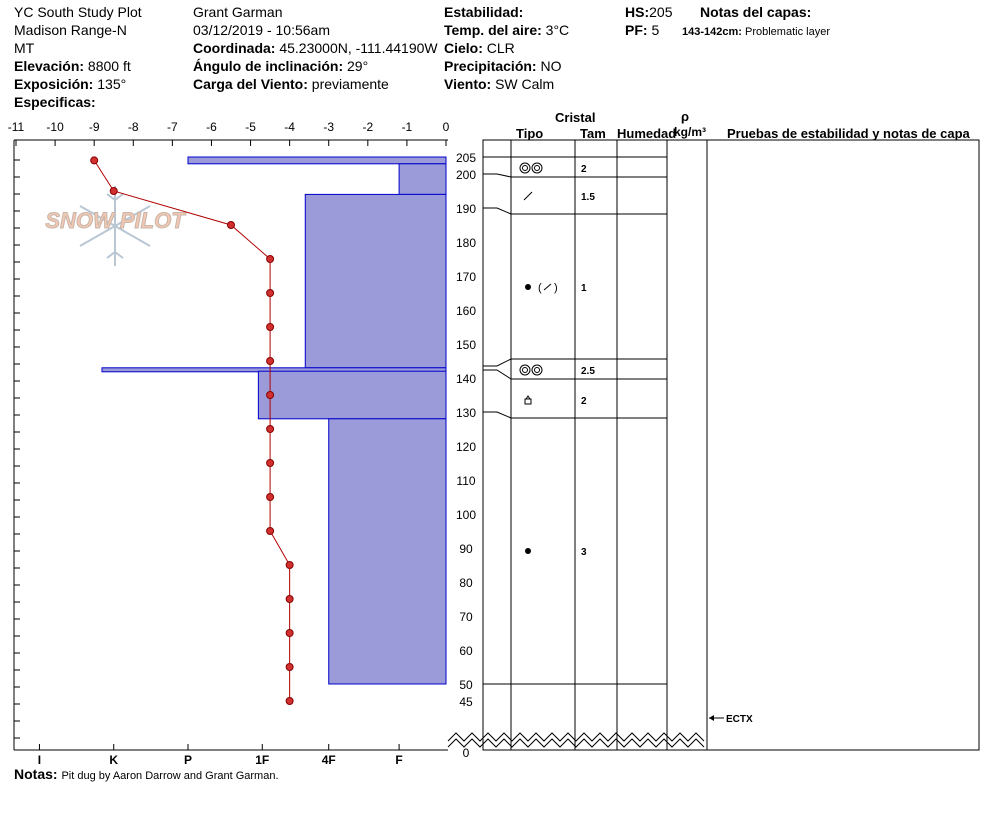  I want to click on size-header: Tam, so click(593, 133).